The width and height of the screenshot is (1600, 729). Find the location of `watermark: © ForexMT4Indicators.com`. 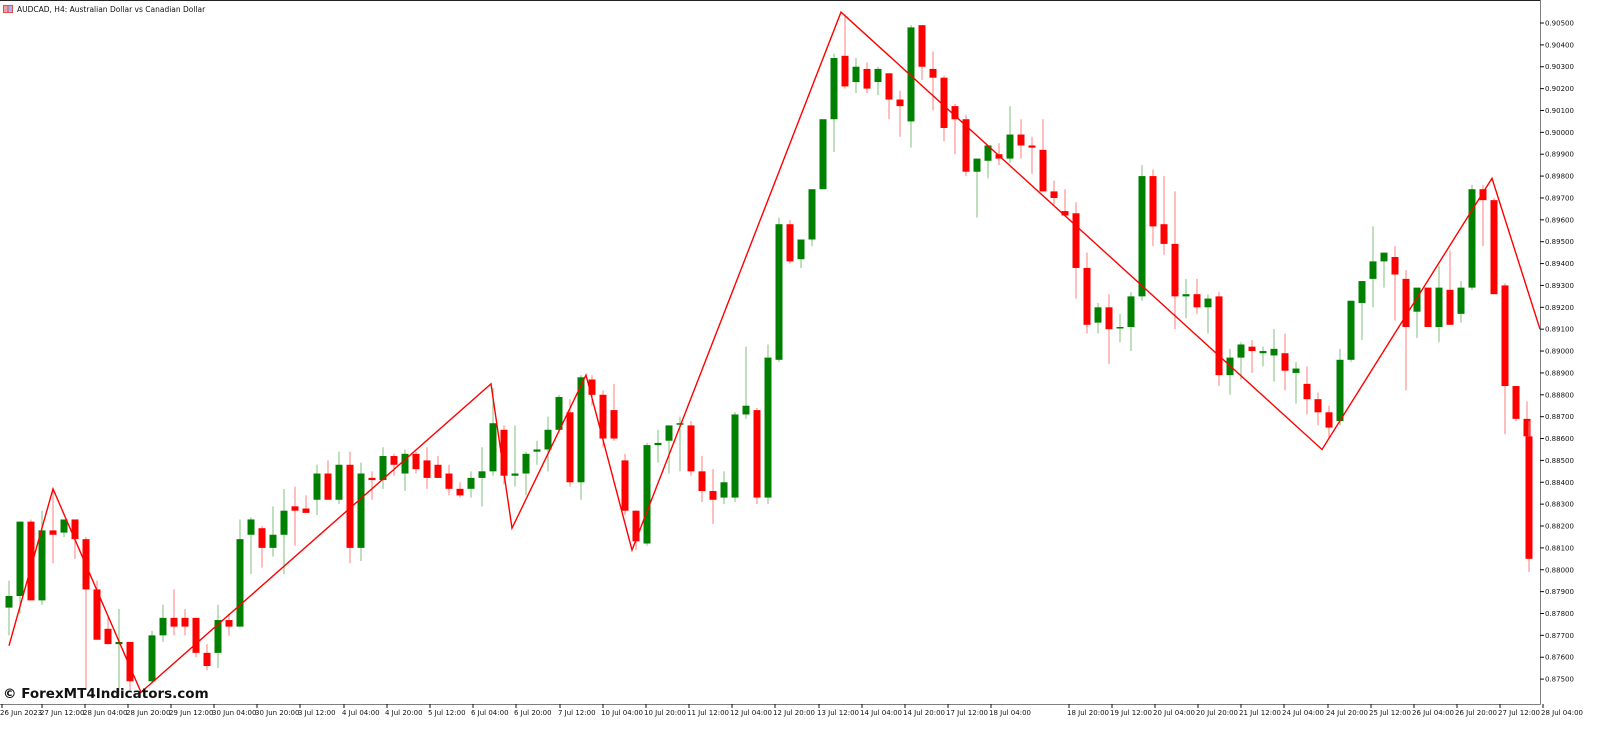

watermark: © ForexMT4Indicators.com is located at coordinates (106, 694).